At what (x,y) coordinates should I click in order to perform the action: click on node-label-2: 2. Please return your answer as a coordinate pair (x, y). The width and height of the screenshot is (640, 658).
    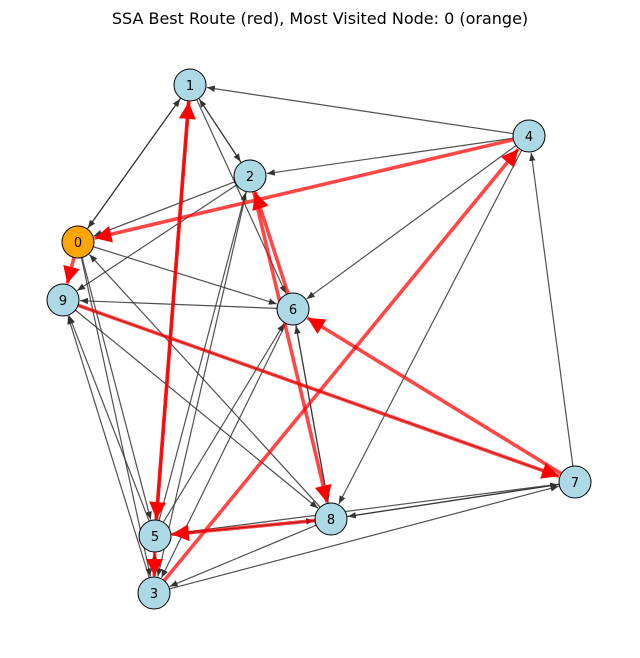
    Looking at the image, I should click on (250, 177).